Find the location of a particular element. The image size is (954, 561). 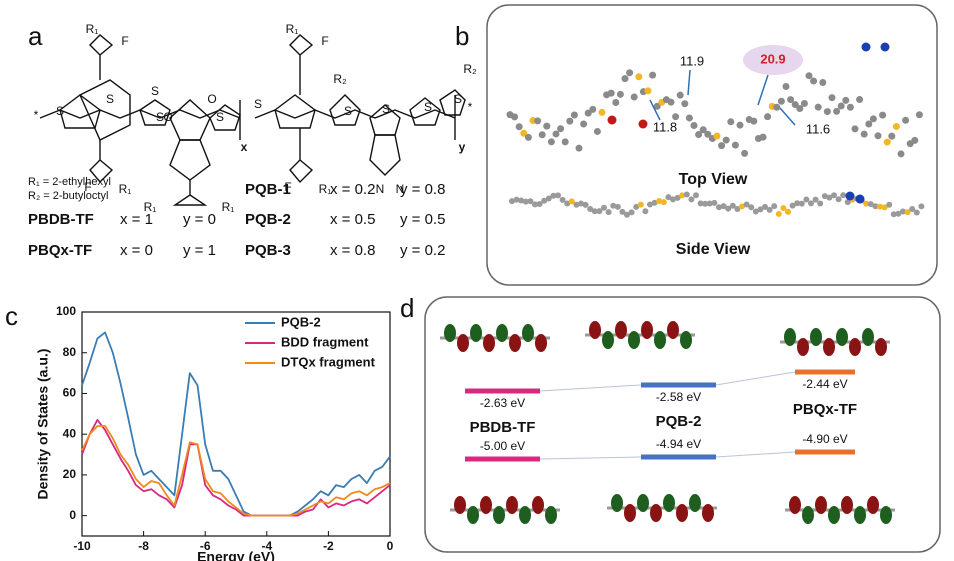

y-axis-title: Density of States (a.u.) is located at coordinates (43, 424).